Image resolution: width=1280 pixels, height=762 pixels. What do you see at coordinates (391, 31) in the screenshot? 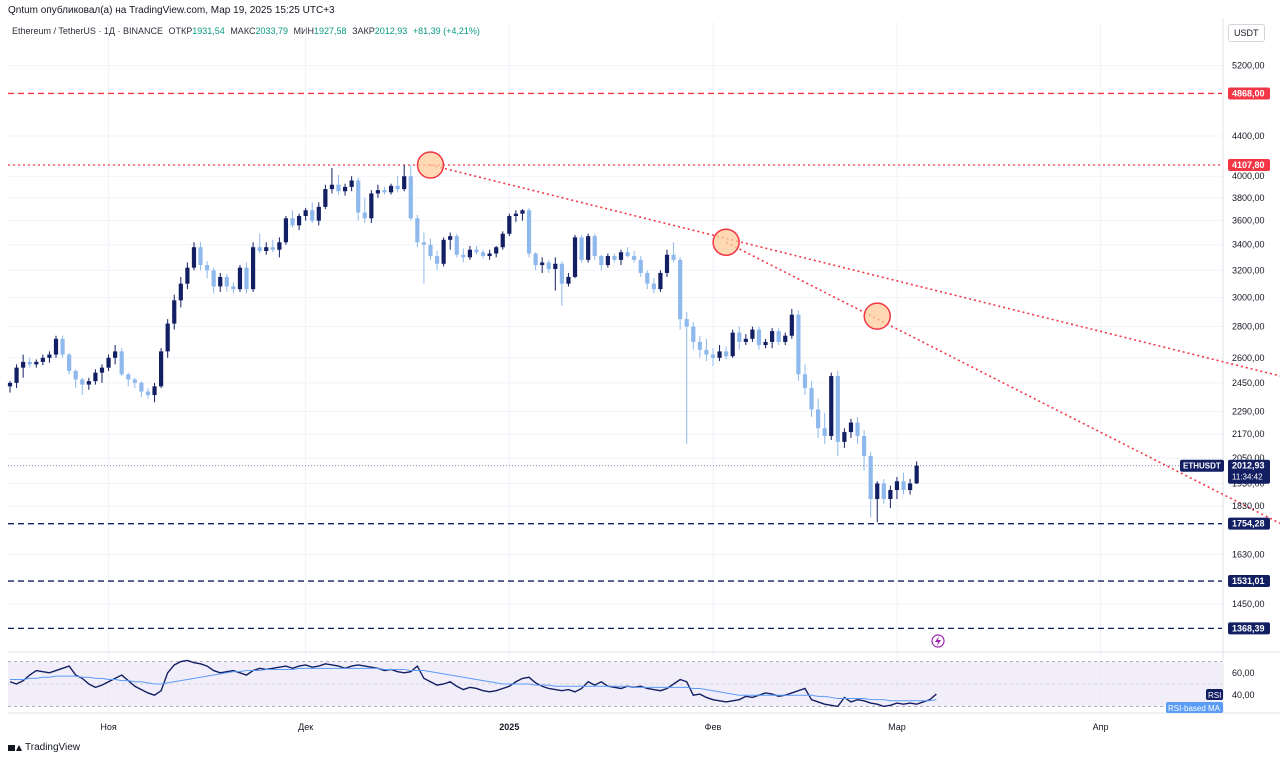
I see `close-value: 2012,93` at bounding box center [391, 31].